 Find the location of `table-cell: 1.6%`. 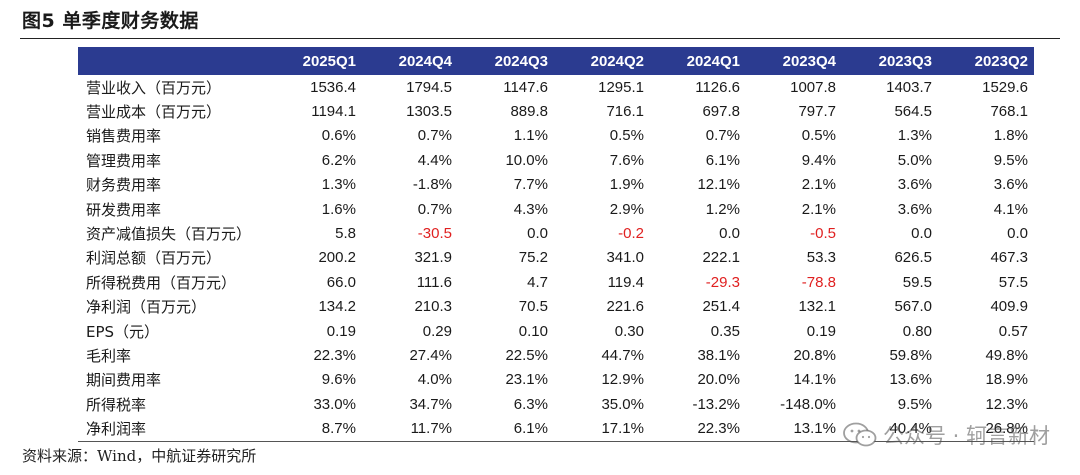

table-cell: 1.6% is located at coordinates (338, 209).